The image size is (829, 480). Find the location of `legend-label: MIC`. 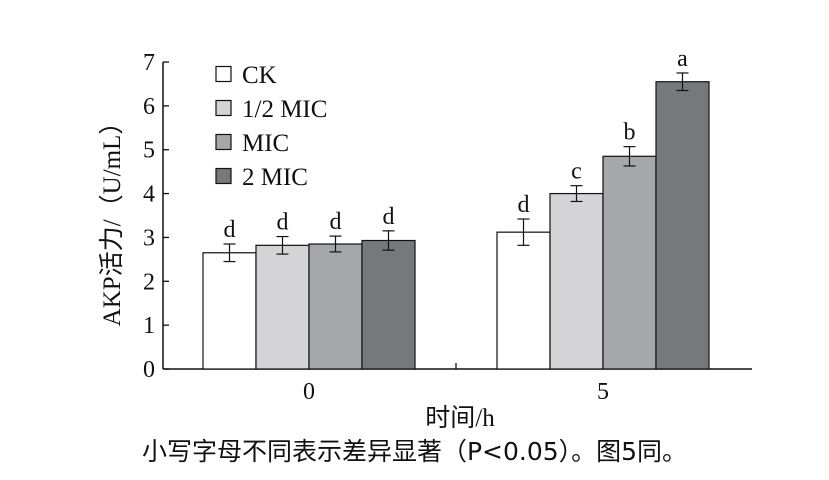

legend-label: MIC is located at coordinates (265, 143).